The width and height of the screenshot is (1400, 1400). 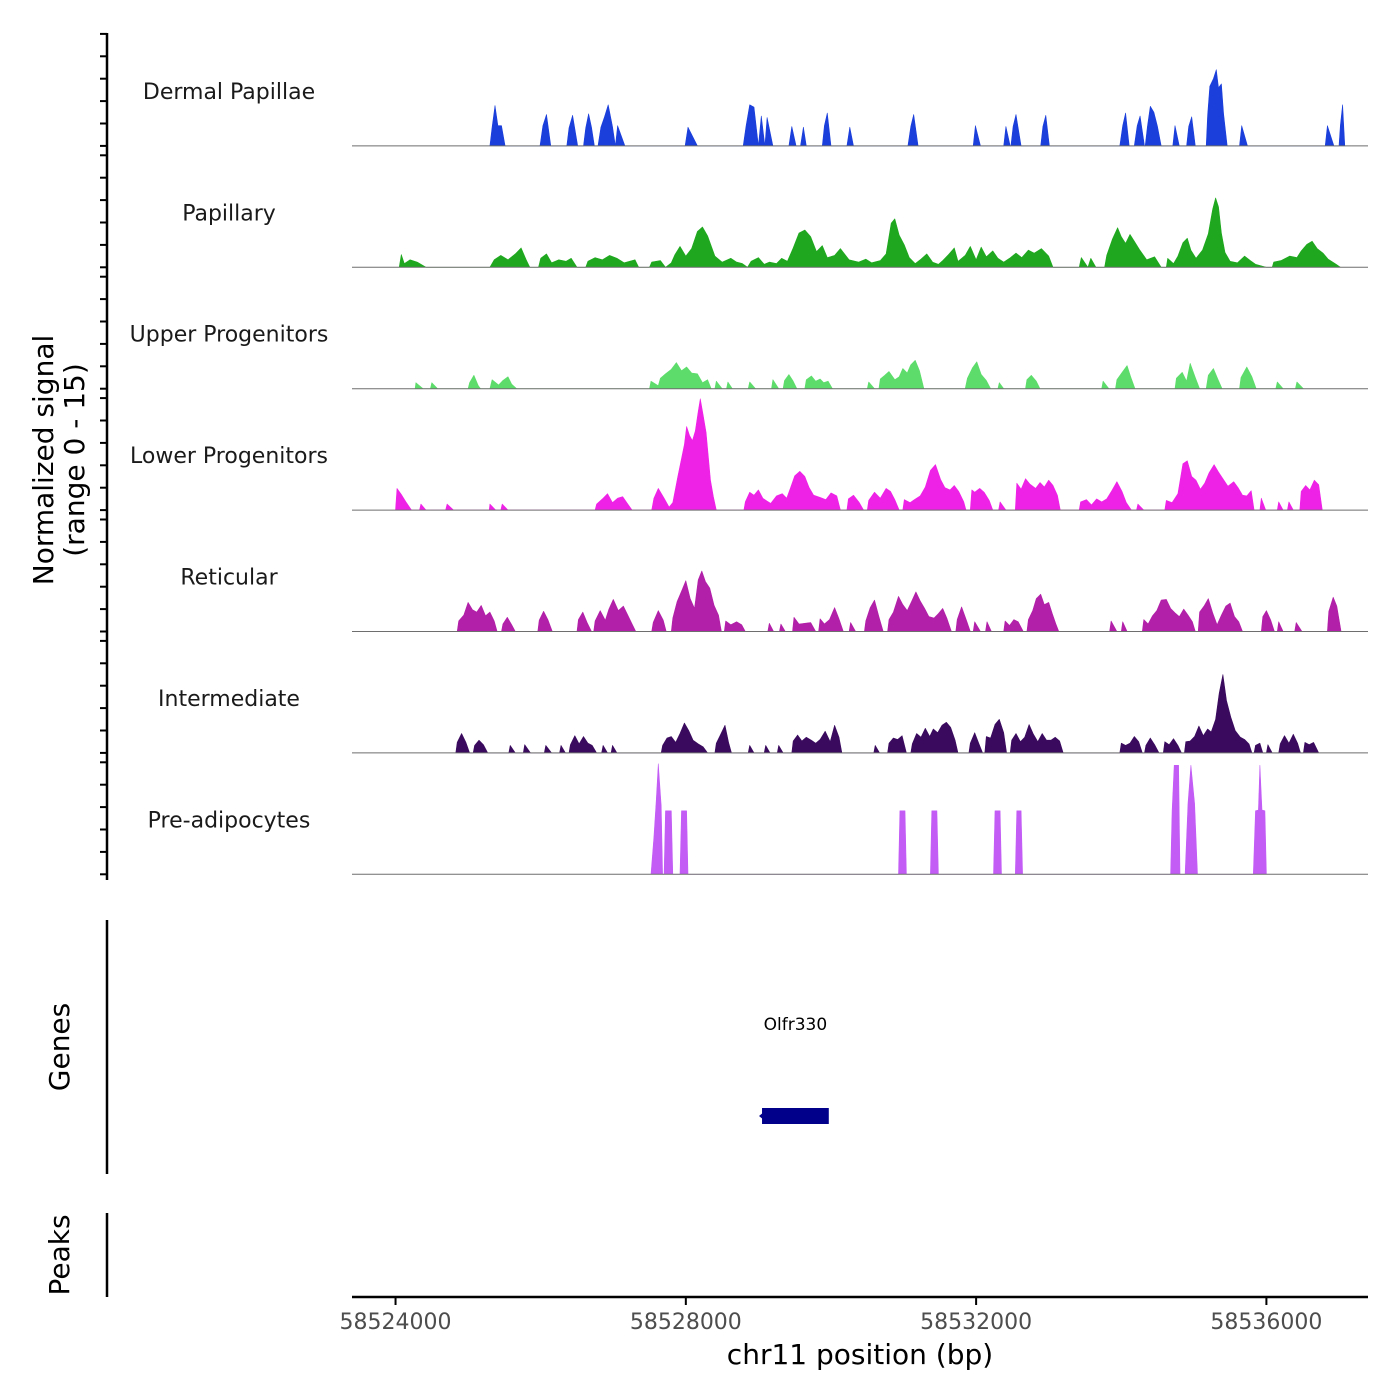 What do you see at coordinates (43, 460) in the screenshot?
I see `y-axis-title-line1: Normalized signal` at bounding box center [43, 460].